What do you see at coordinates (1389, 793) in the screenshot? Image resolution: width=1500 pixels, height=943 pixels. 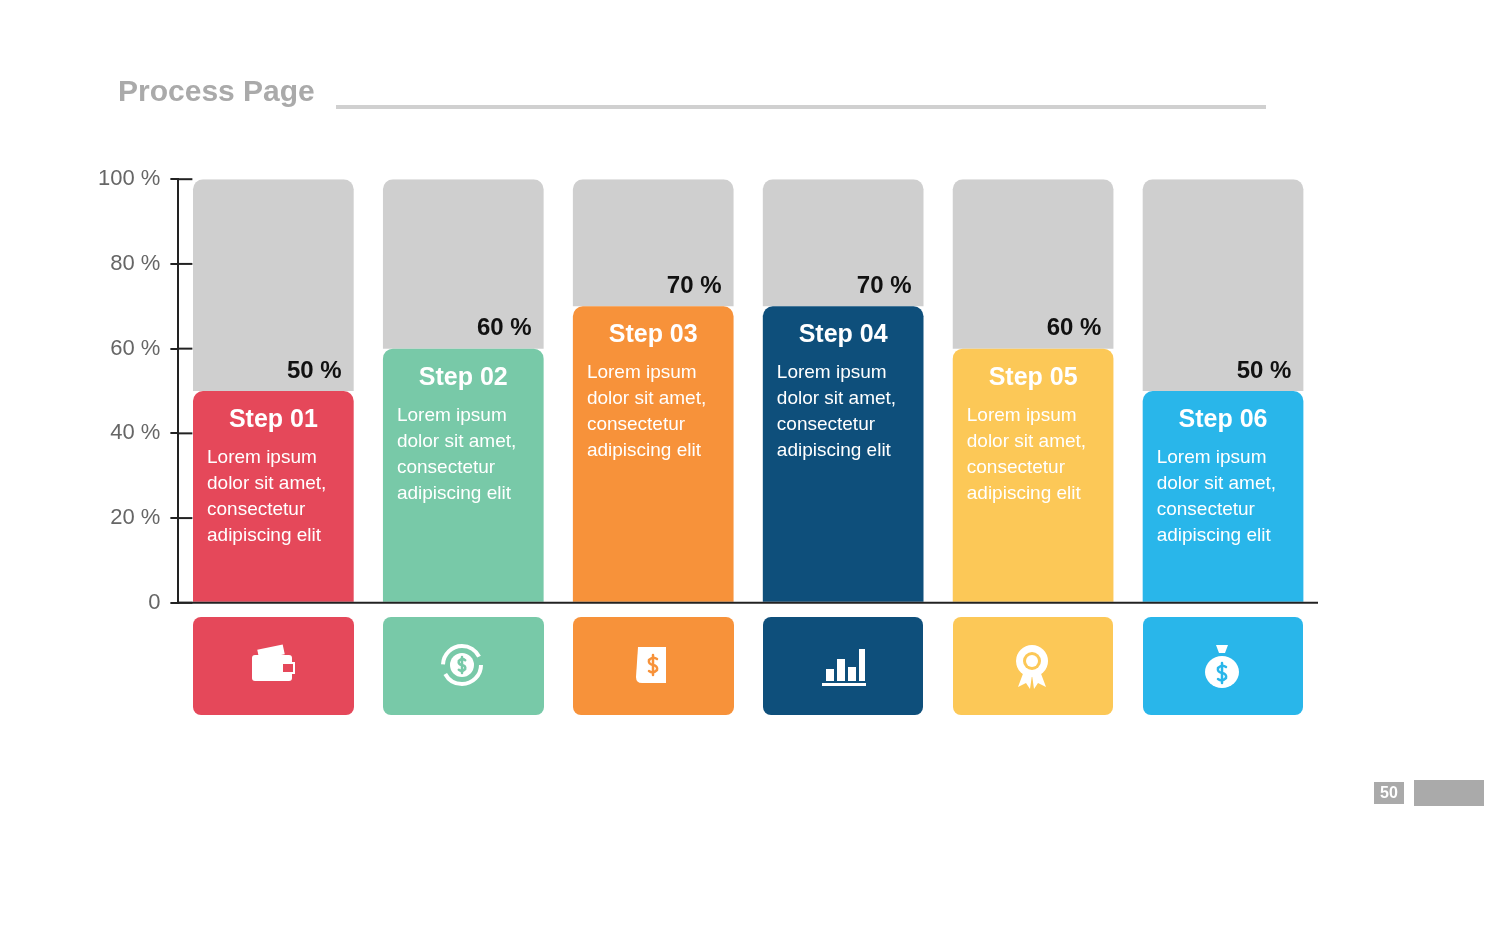 I see `text: 50` at bounding box center [1389, 793].